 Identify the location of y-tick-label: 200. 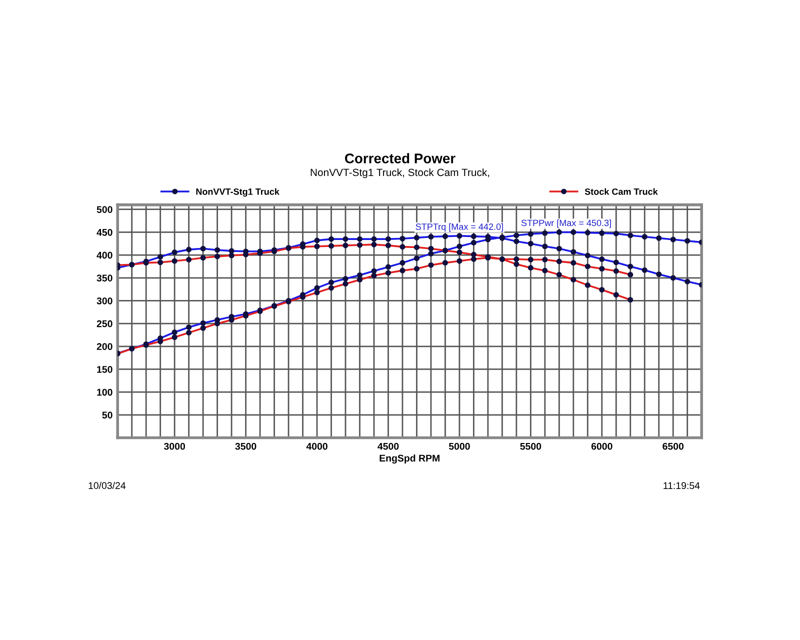
(104, 346).